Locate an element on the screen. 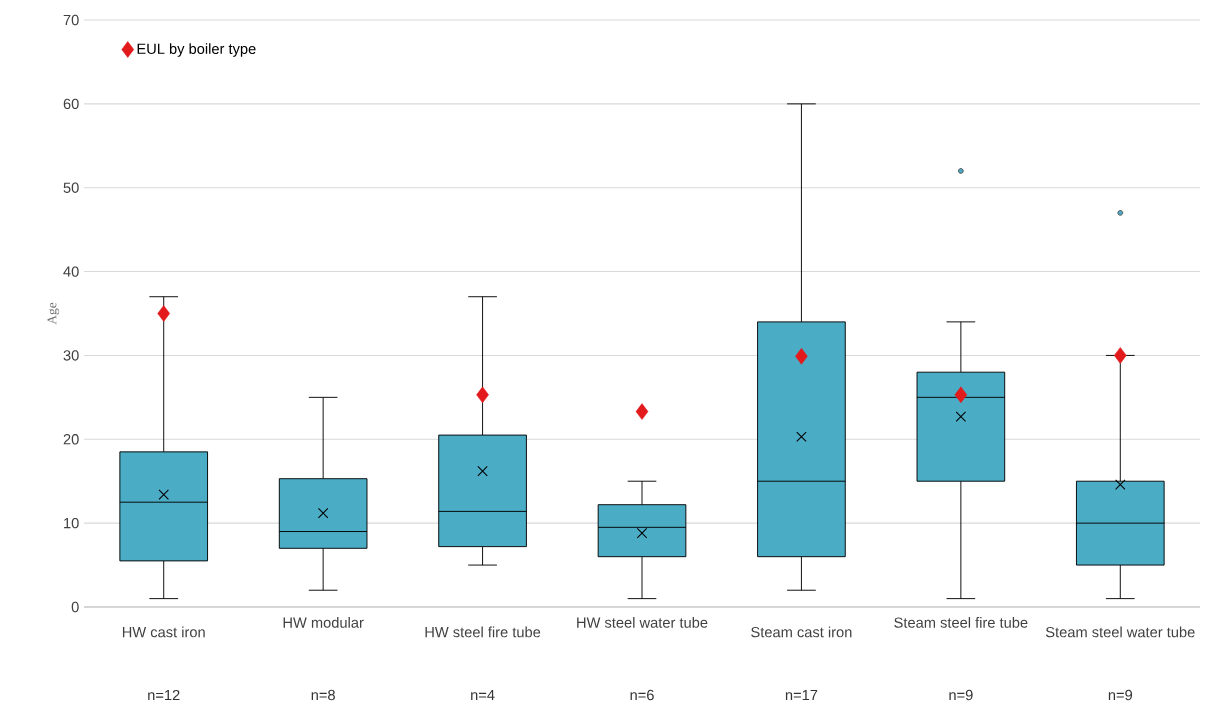 The width and height of the screenshot is (1211, 715). y-tick-label: 20 is located at coordinates (71, 439).